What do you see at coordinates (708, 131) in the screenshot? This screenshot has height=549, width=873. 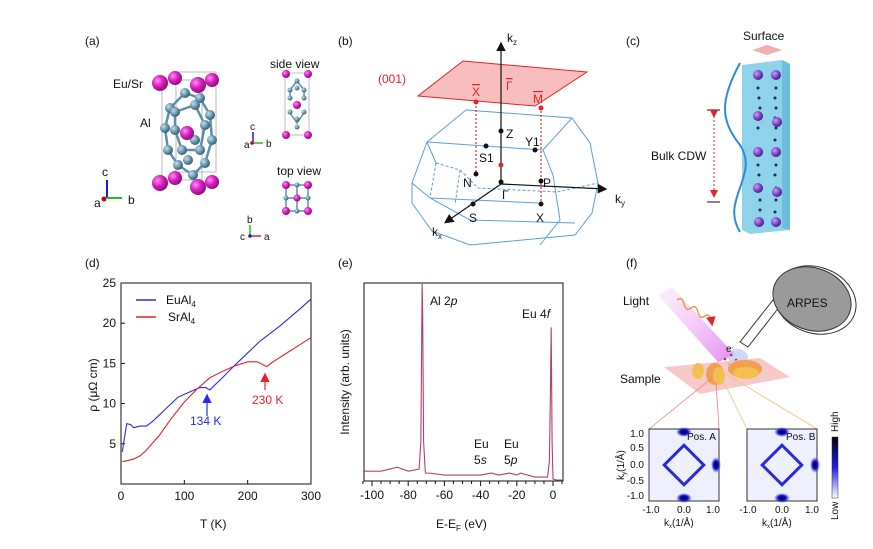 I see `panel-c: (c) Surface Bulk CDW` at bounding box center [708, 131].